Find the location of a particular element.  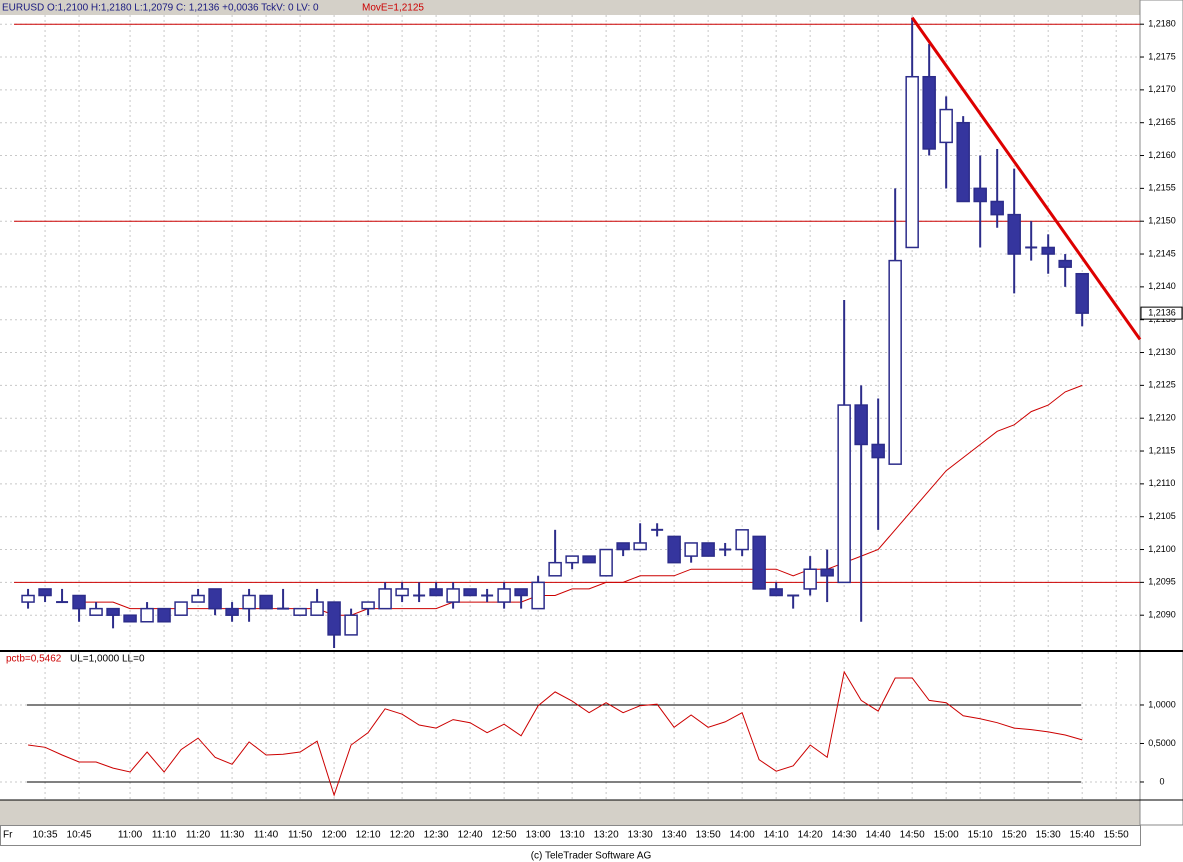

y-tick-label: 1,0000 is located at coordinates (1162, 704).